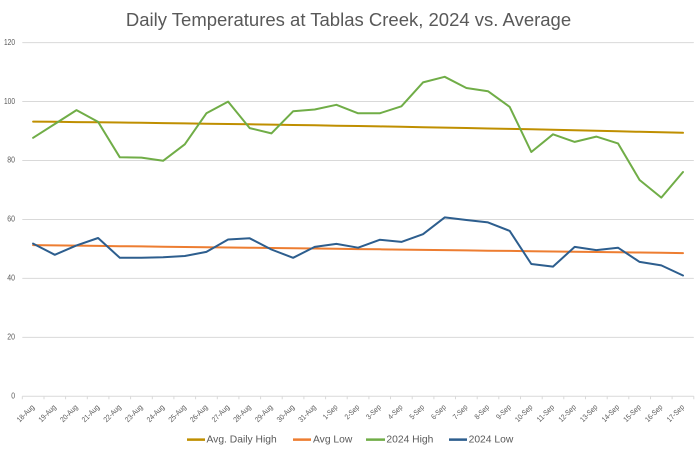 This screenshot has width=700, height=453. What do you see at coordinates (13, 396) in the screenshot?
I see `svg-text: 0` at bounding box center [13, 396].